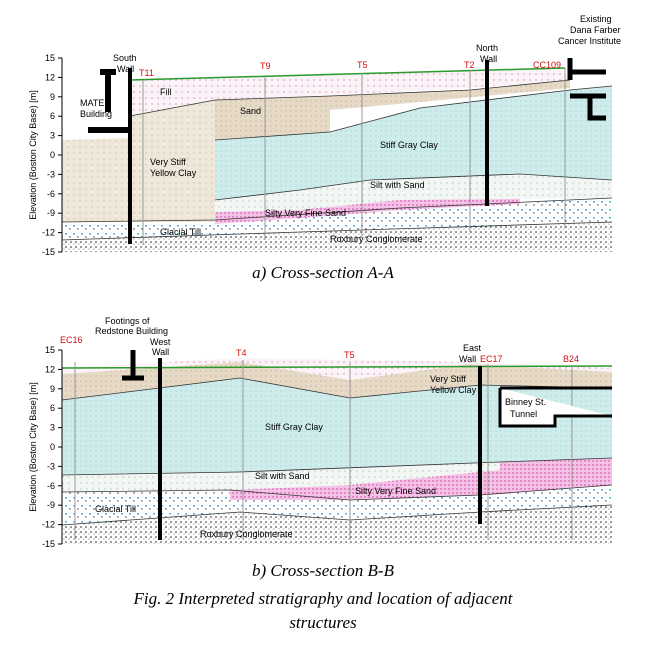 This screenshot has height=653, width=646. I want to click on label: West, so click(160, 342).